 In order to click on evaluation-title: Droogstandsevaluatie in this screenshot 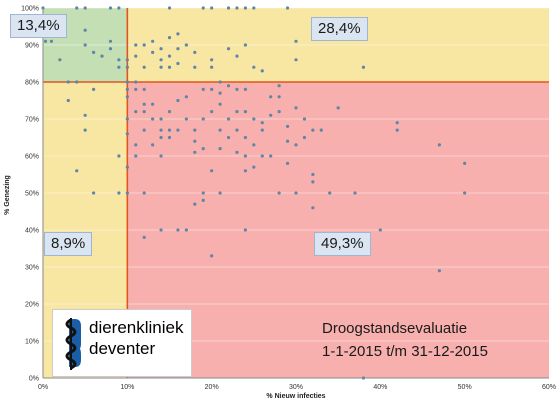, I will do `click(395, 328)`.